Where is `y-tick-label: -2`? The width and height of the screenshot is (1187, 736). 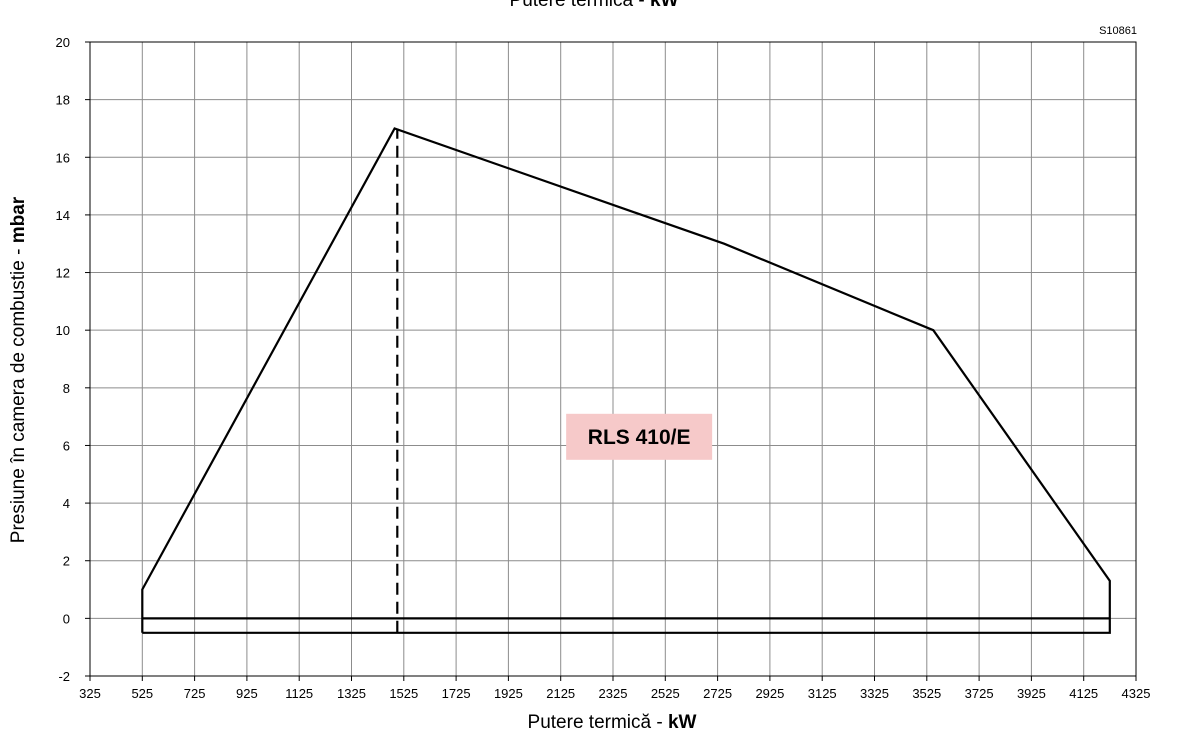
y-tick-label: -2 is located at coordinates (64, 676).